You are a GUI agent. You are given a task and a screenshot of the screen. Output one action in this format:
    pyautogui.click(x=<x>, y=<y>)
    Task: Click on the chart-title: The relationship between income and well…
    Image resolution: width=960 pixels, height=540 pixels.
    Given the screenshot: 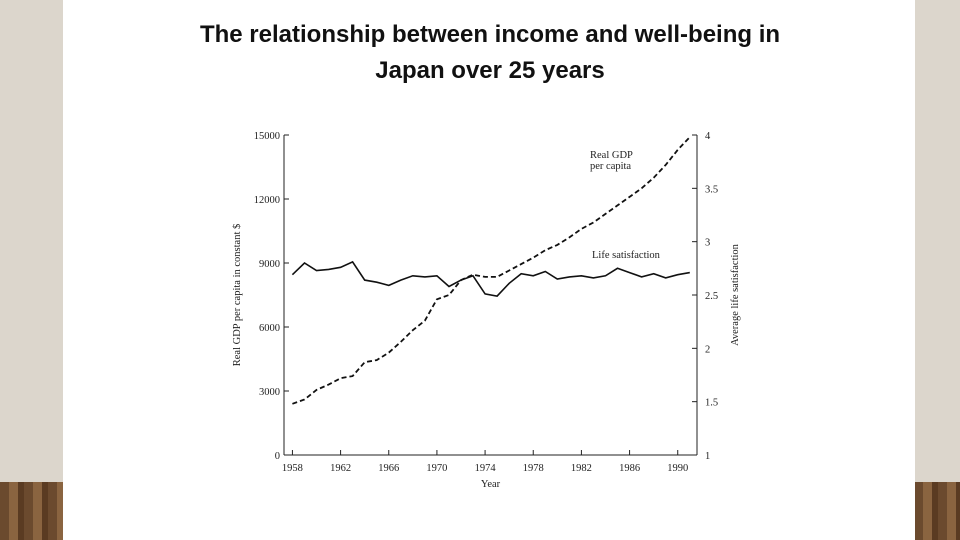 What is the action you would take?
    pyautogui.click(x=490, y=52)
    